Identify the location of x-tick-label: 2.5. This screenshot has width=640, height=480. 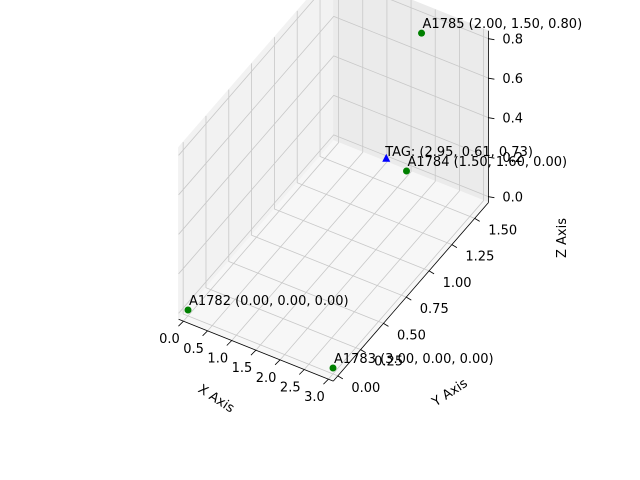
(290, 388).